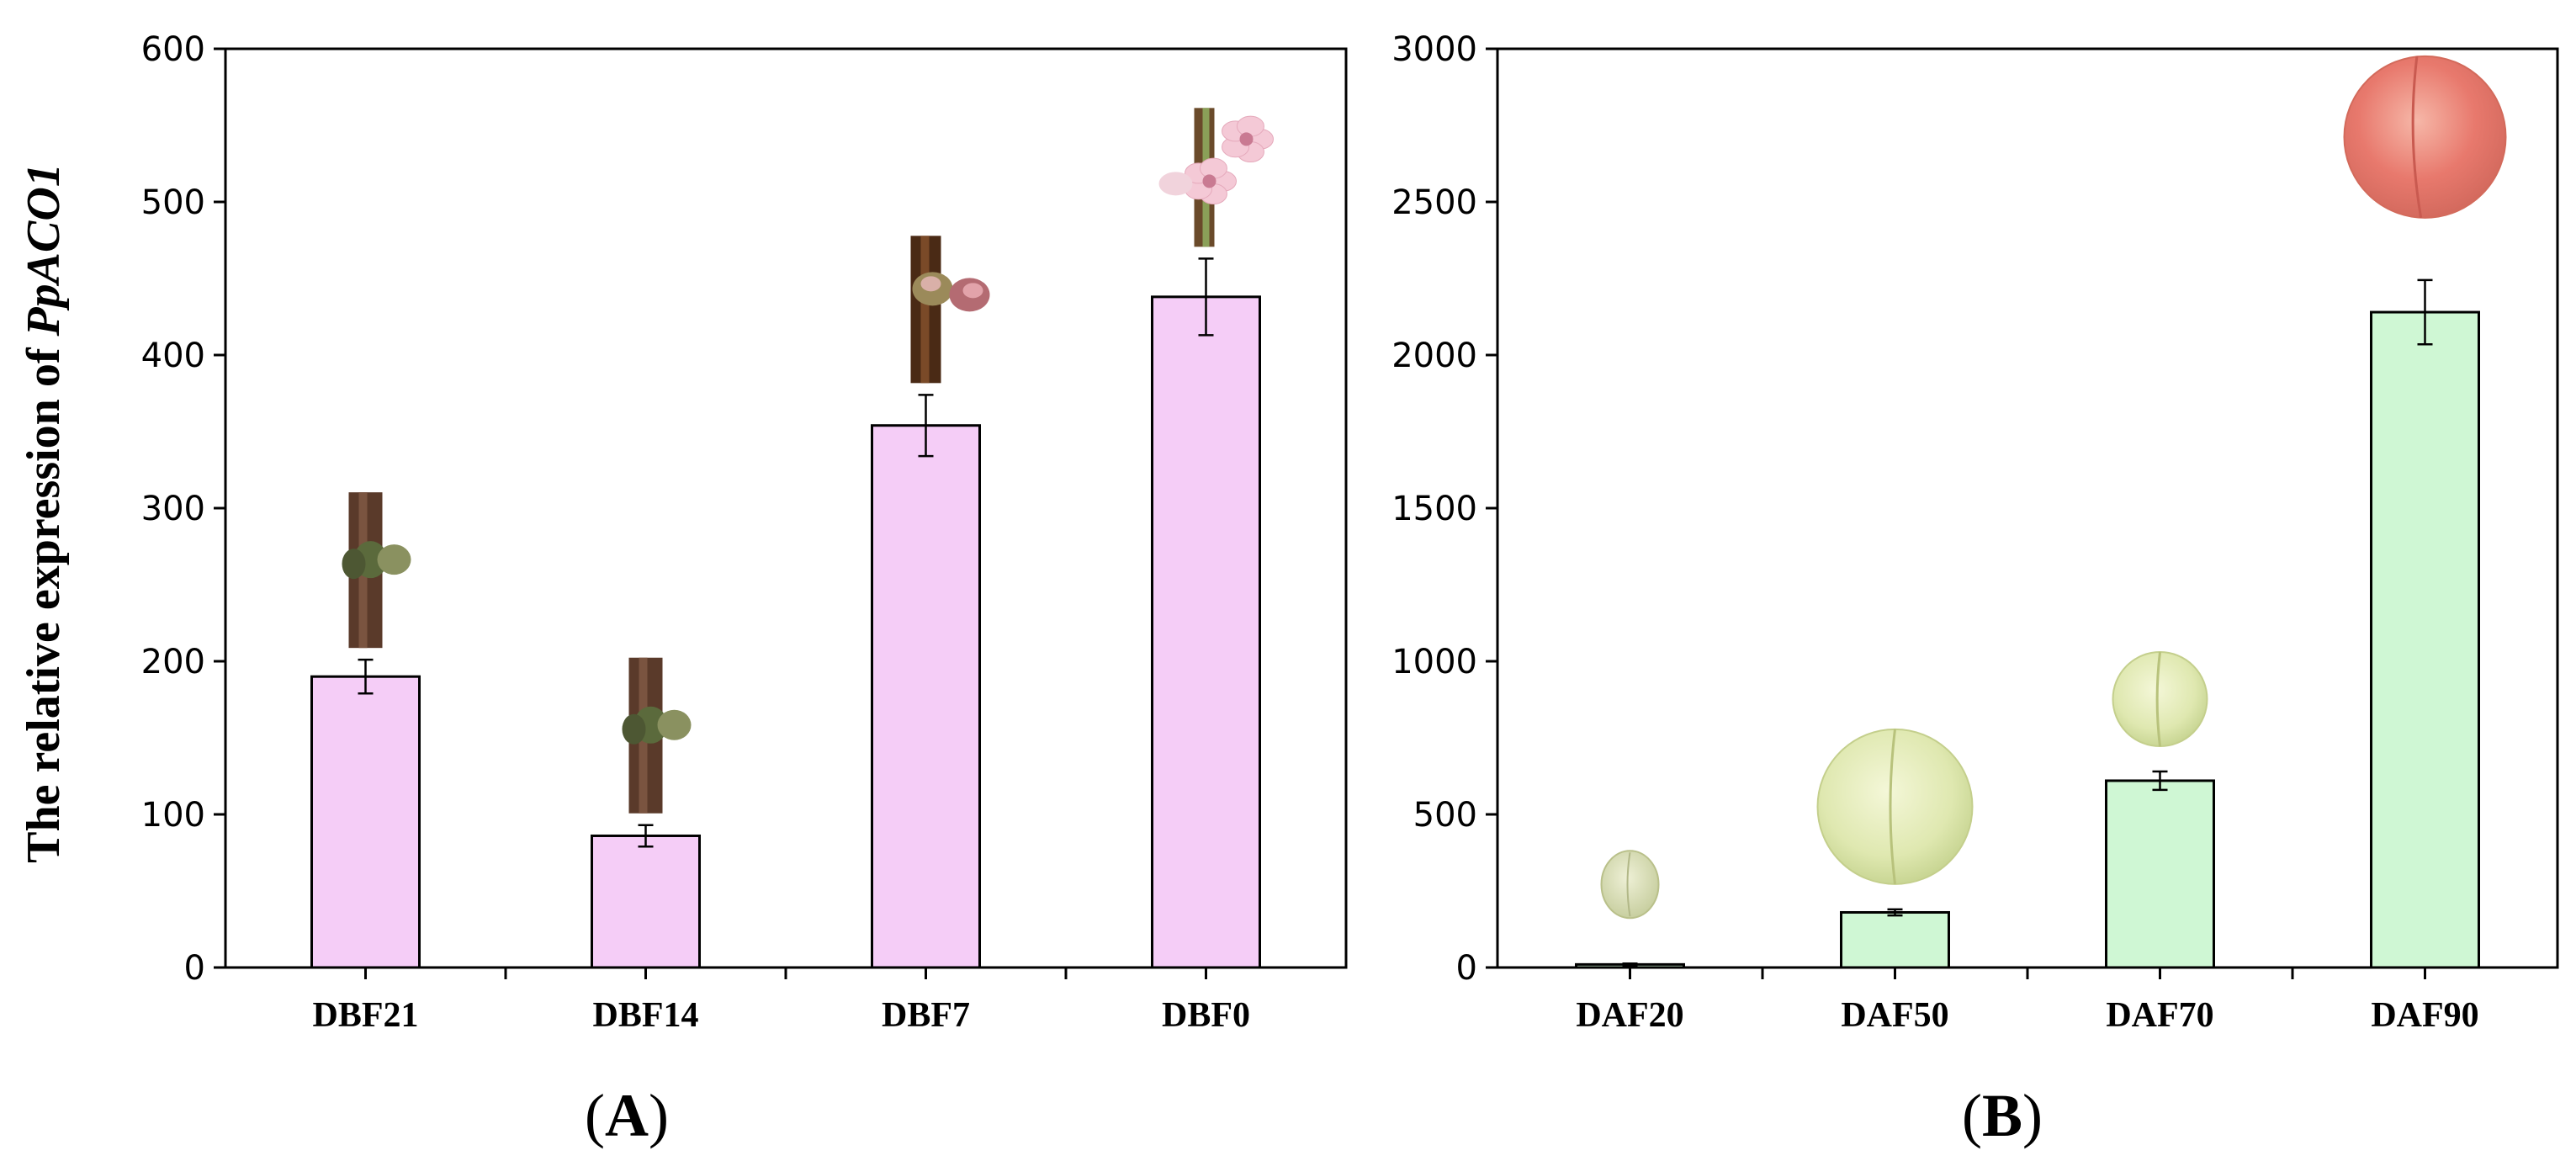 This screenshot has width=2576, height=1161. I want to click on ripe-peach-illustration-b4, so click(2425, 137).